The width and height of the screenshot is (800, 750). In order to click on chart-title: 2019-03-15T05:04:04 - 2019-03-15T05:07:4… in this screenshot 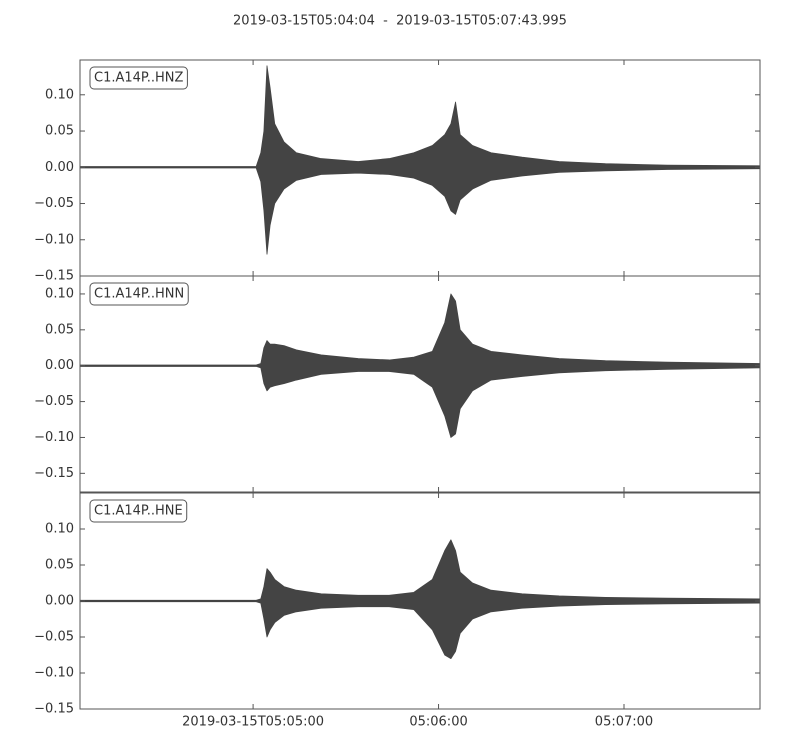, I will do `click(400, 21)`.